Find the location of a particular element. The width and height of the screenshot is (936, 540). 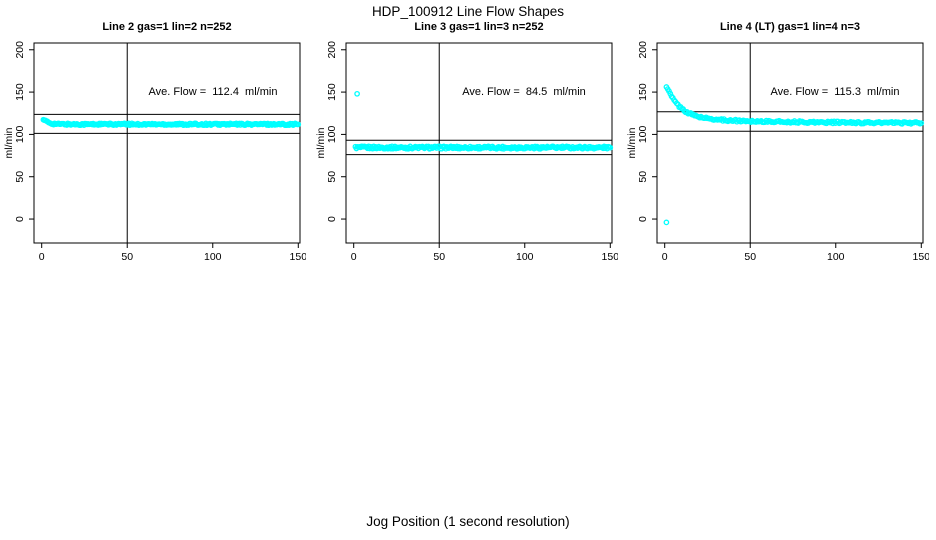

plot-area-line3: 0 50 100 150 0 50 100 150 200 is located at coordinates (472, 152).